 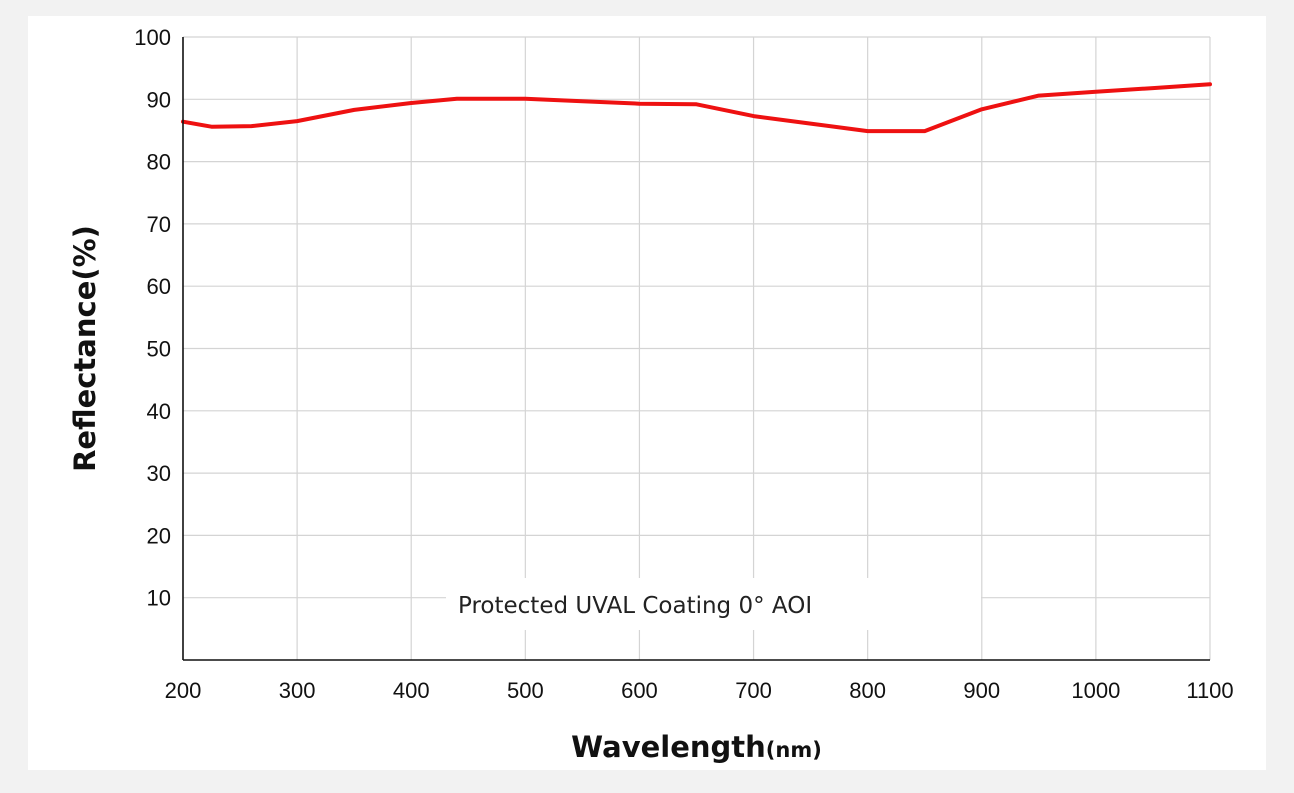 What do you see at coordinates (411, 690) in the screenshot?
I see `x-tick-label: 400` at bounding box center [411, 690].